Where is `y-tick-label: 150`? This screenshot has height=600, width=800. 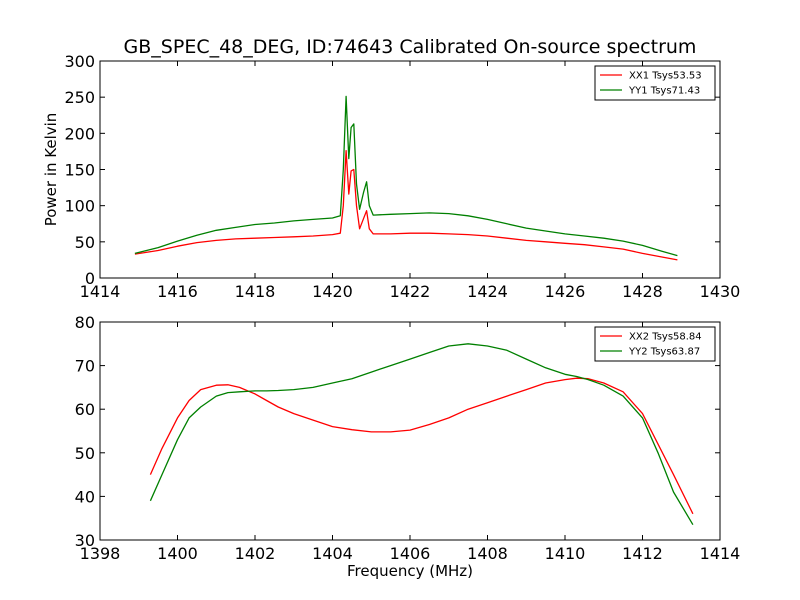 y-tick-label: 150 is located at coordinates (79, 170).